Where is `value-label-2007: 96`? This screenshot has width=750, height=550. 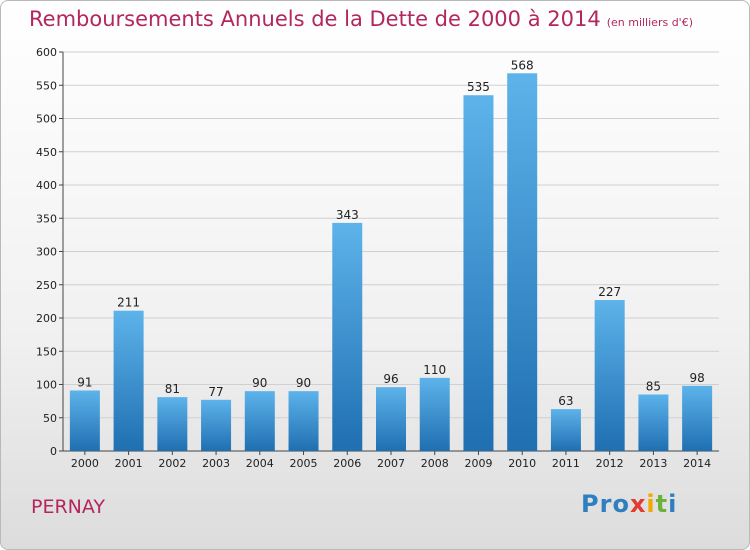
value-label-2007: 96 is located at coordinates (390, 379).